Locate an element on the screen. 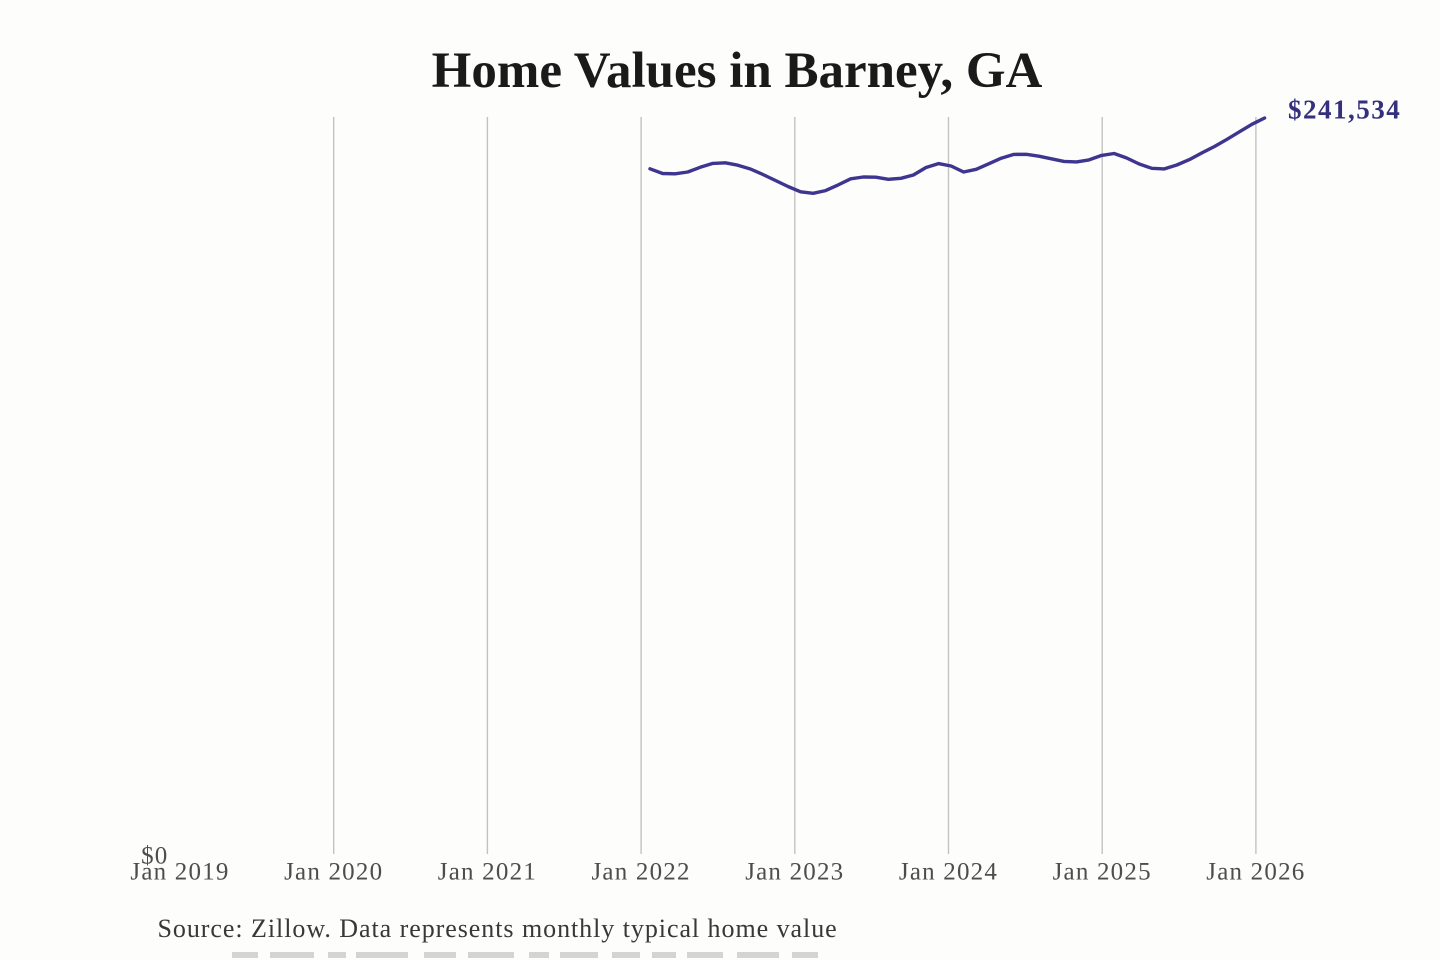  svg-text: Jan 2019 is located at coordinates (179, 872).